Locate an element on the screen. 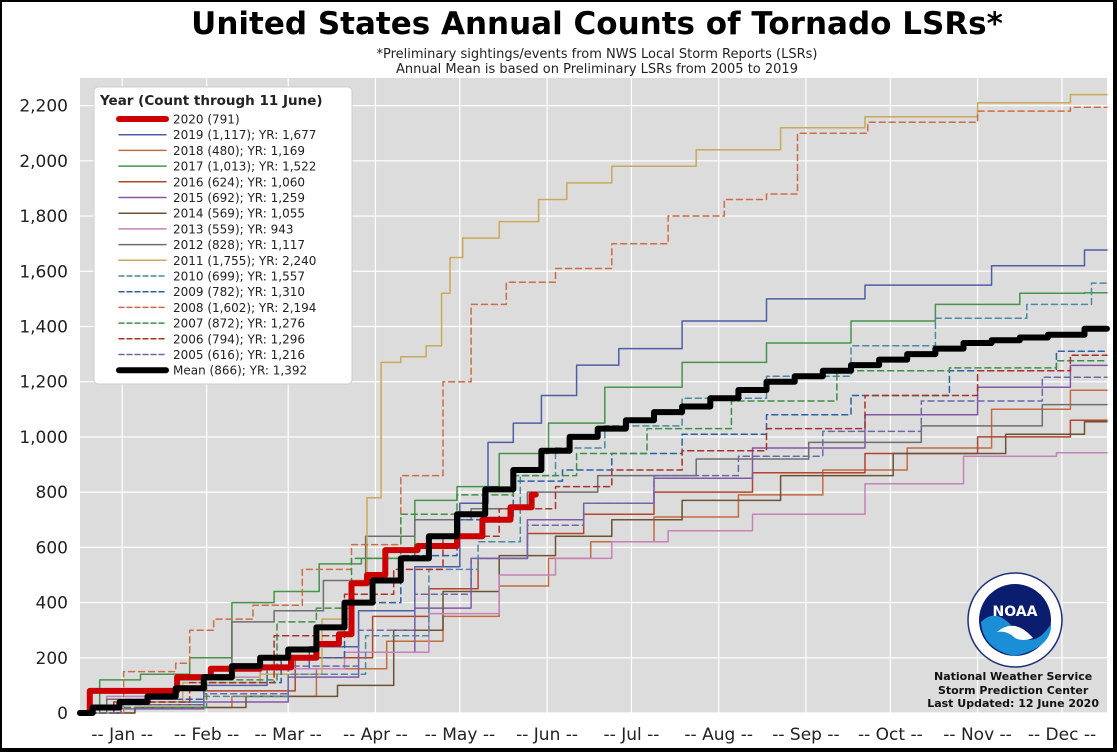  y-tick-label: 800 is located at coordinates (52, 493).